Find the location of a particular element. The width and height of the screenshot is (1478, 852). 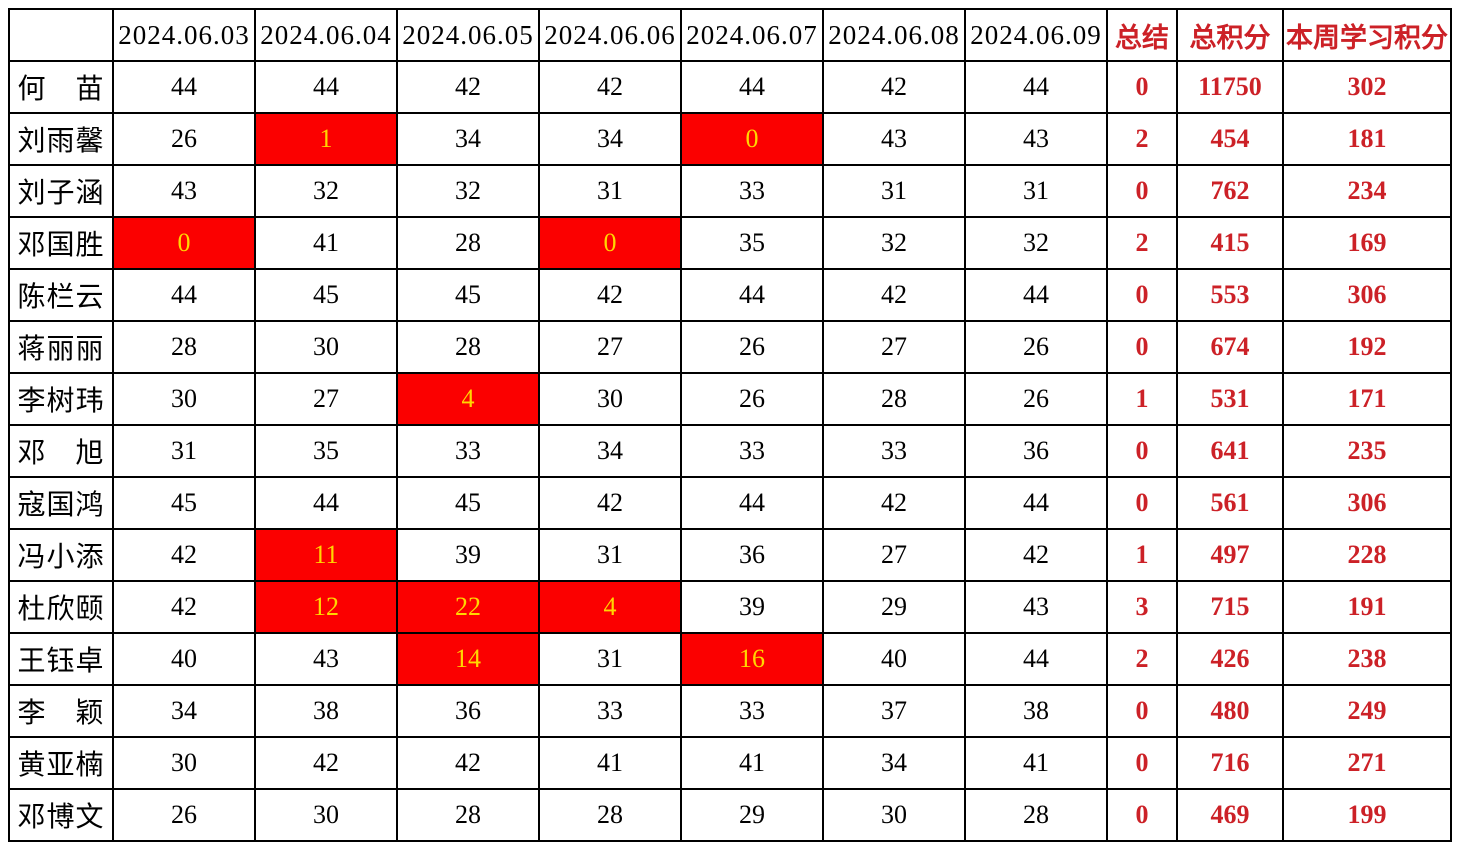

week-points-cell: 249 is located at coordinates (1367, 711).